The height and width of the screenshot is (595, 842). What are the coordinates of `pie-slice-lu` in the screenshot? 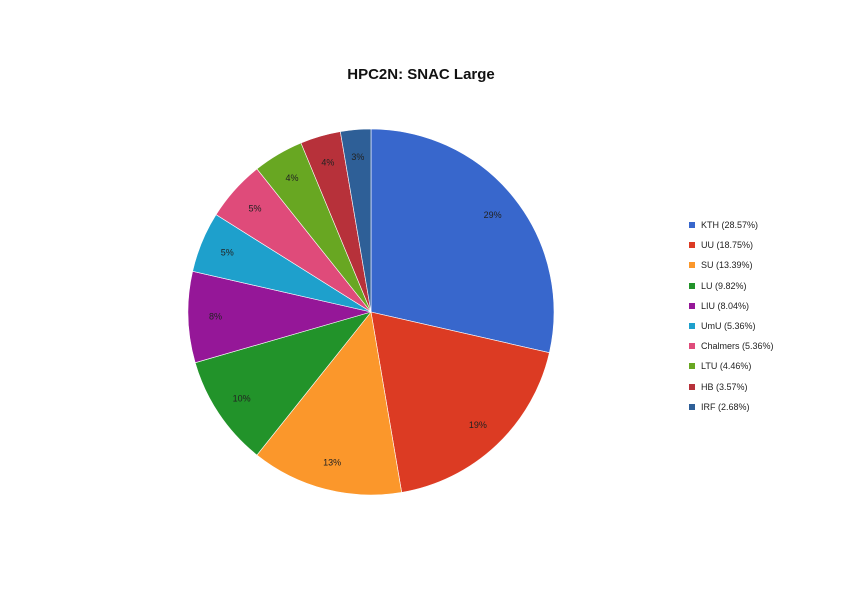 It's located at (283, 383).